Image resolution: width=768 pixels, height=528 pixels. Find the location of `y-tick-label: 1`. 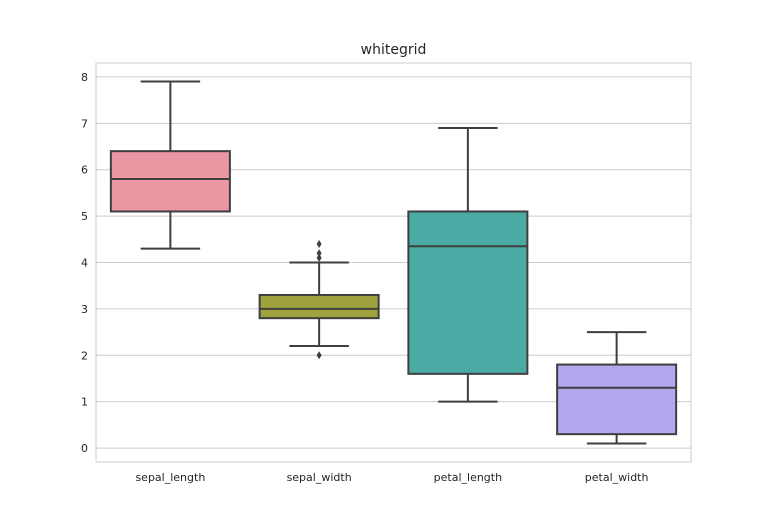

y-tick-label: 1 is located at coordinates (84, 402).